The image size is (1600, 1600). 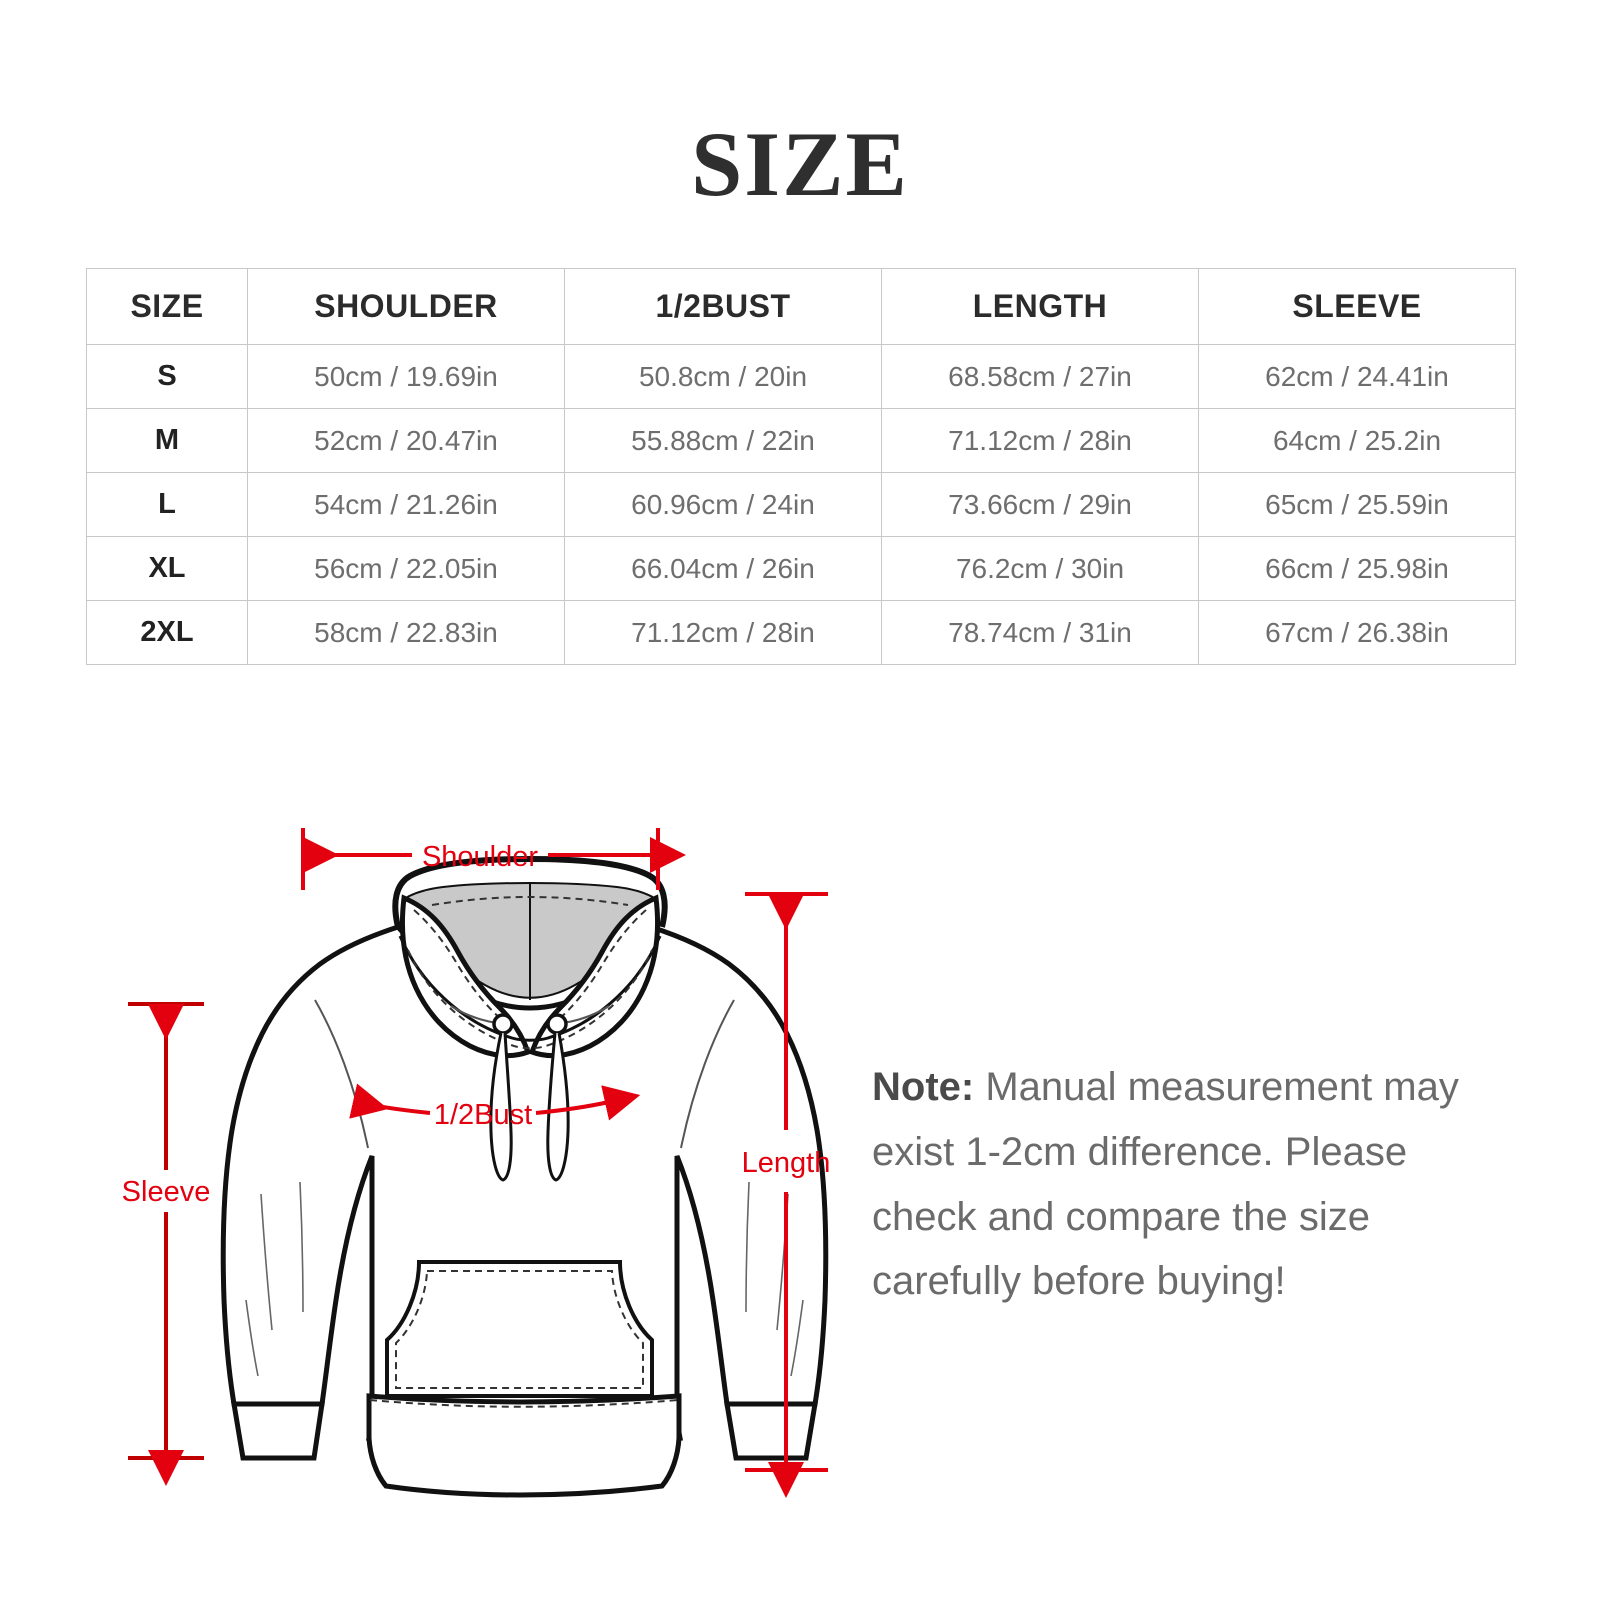 I want to click on shoulder-measurement: Shoulder, so click(x=493, y=859).